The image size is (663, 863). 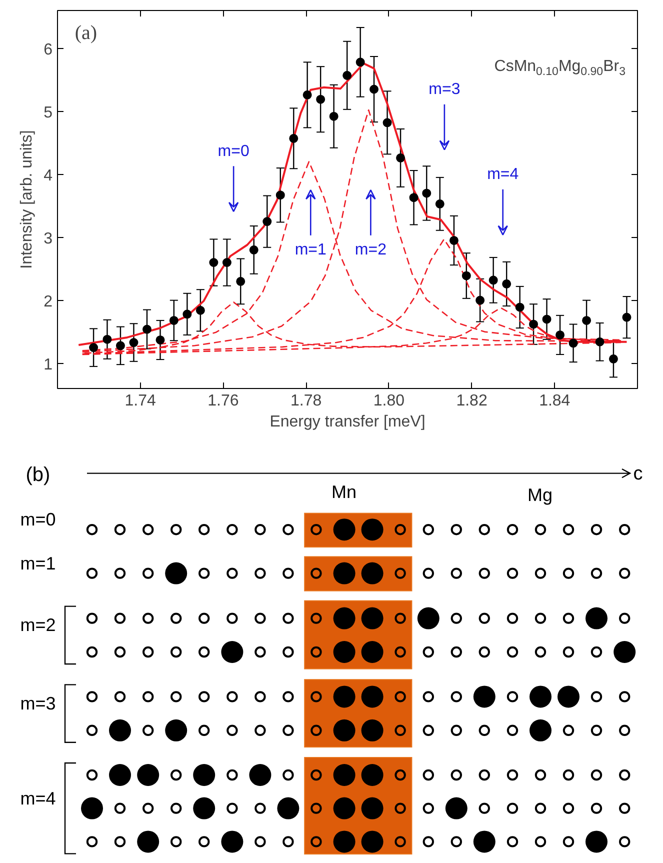 What do you see at coordinates (540, 495) in the screenshot?
I see `text: Mg` at bounding box center [540, 495].